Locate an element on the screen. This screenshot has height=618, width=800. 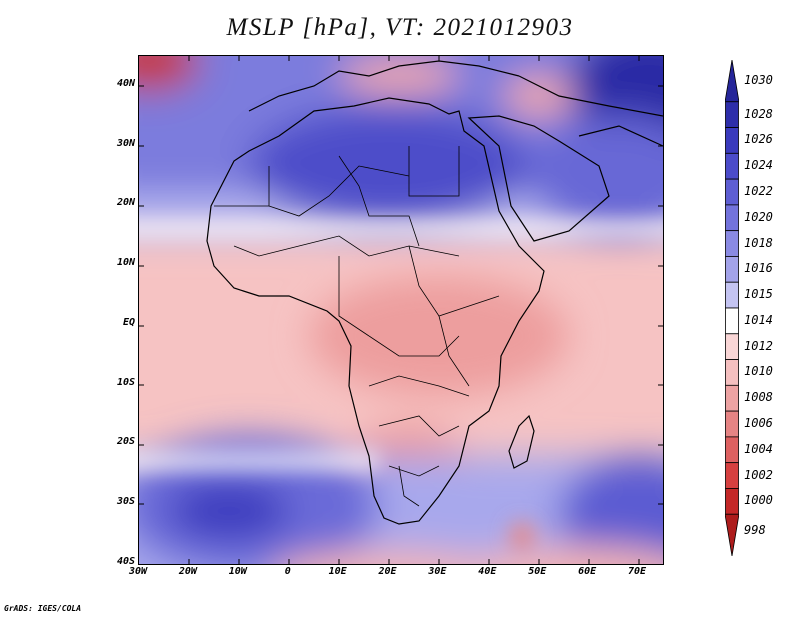
lon-tick-label: 30W is located at coordinates (138, 571).